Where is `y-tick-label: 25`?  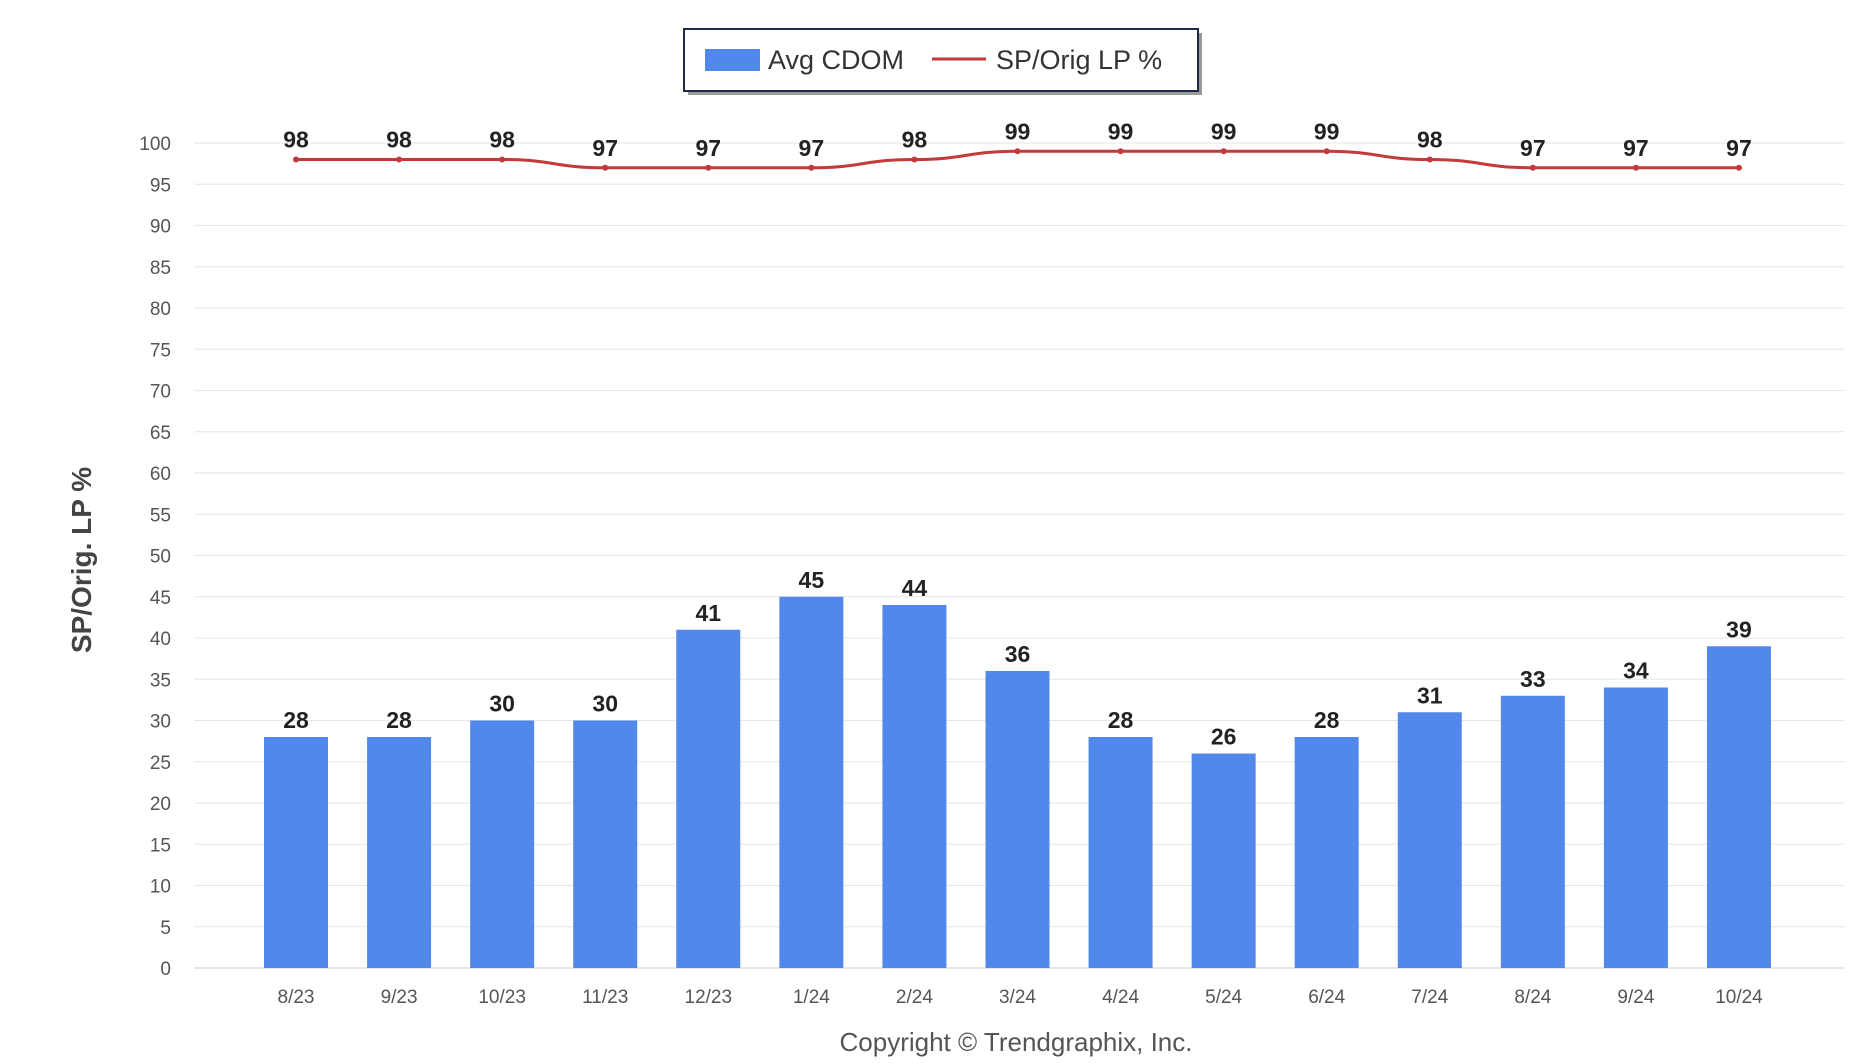 y-tick-label: 25 is located at coordinates (160, 763).